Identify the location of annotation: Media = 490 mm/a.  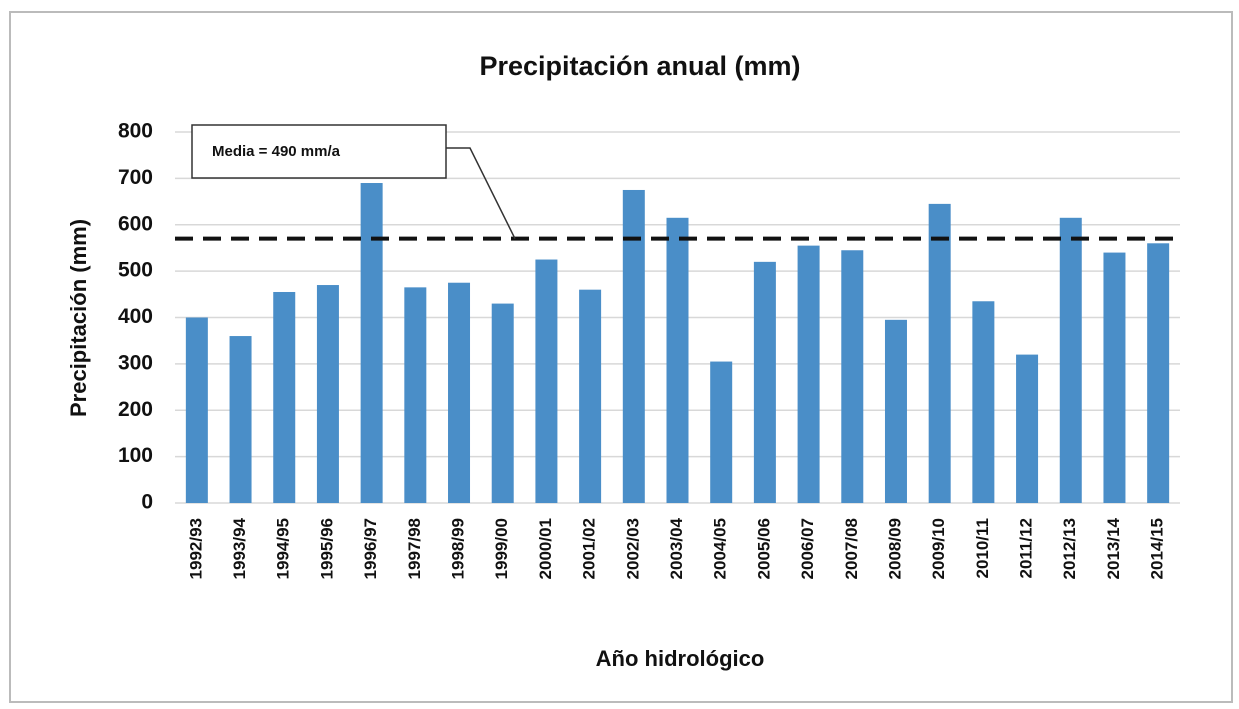
(276, 151).